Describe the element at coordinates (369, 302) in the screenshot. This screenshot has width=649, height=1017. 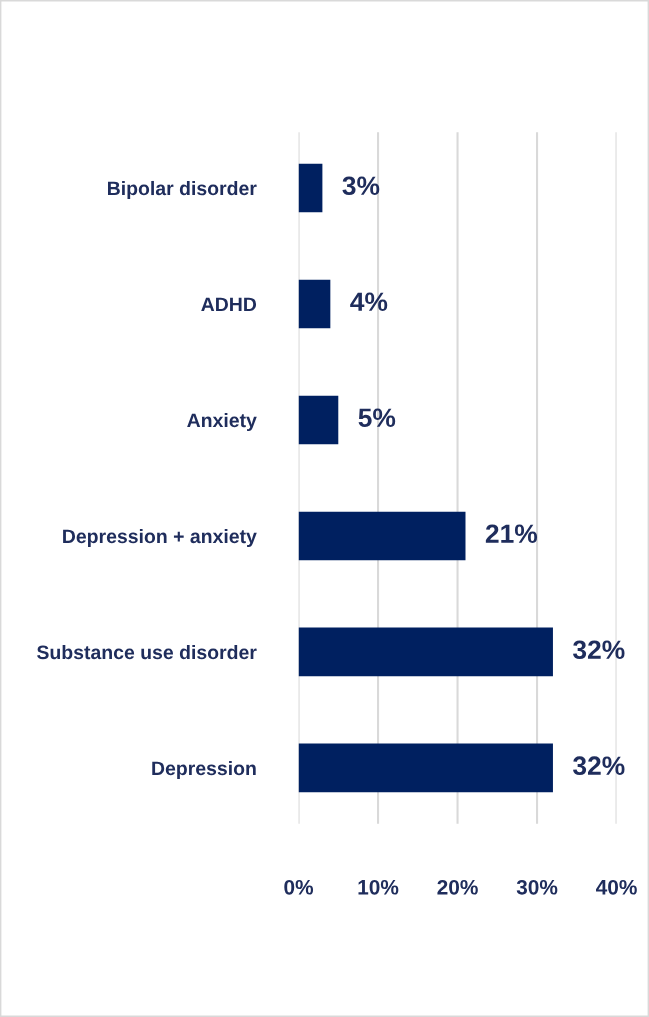
I see `data-label: 4%` at that location.